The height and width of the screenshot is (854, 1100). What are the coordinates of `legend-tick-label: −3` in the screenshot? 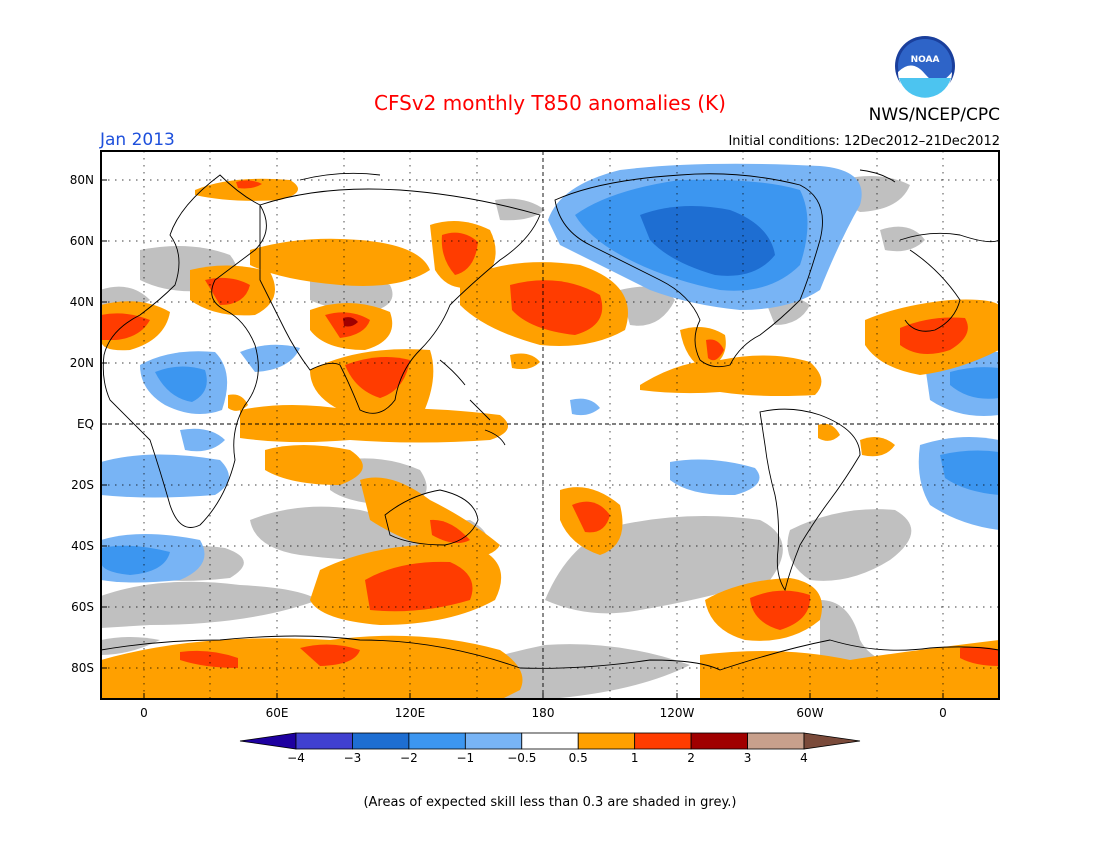 It's located at (353, 758).